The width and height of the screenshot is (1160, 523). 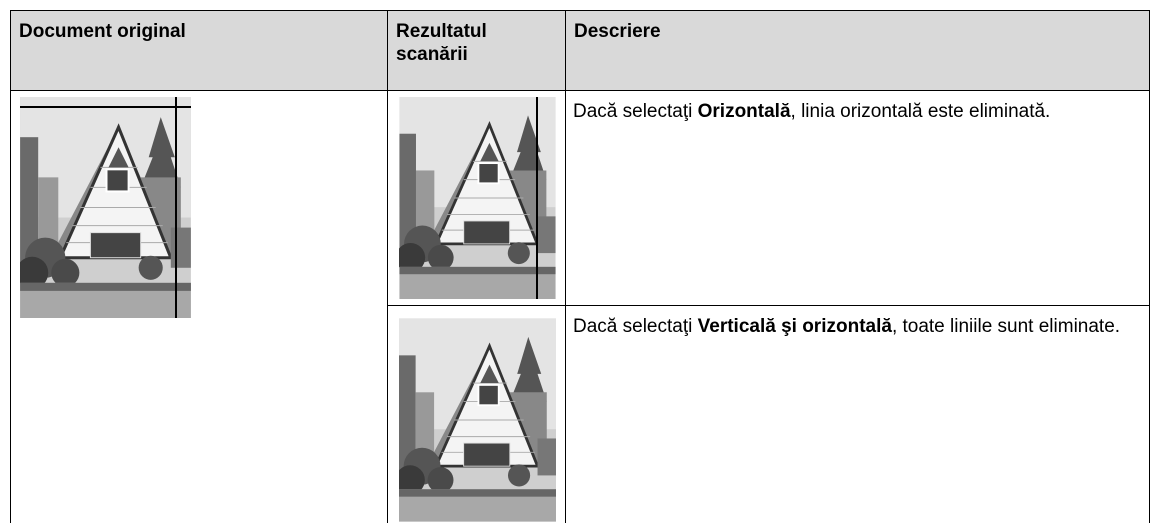 I want to click on bold-text: Verticală şi orizontală, so click(x=794, y=326).